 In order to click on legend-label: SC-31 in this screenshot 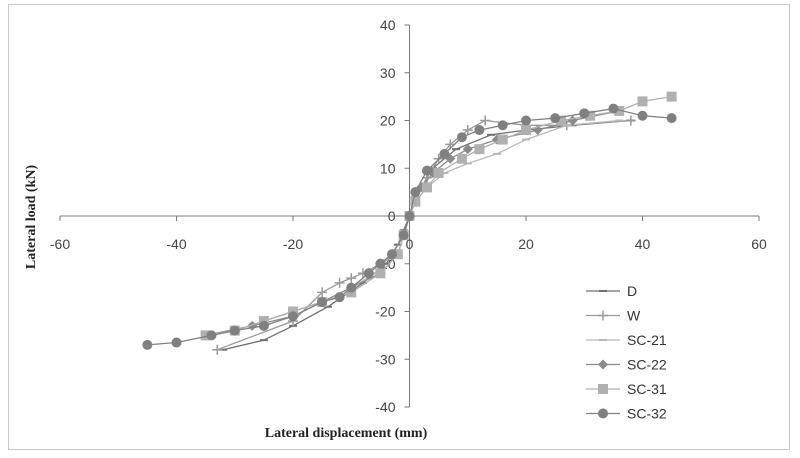, I will do `click(647, 389)`.